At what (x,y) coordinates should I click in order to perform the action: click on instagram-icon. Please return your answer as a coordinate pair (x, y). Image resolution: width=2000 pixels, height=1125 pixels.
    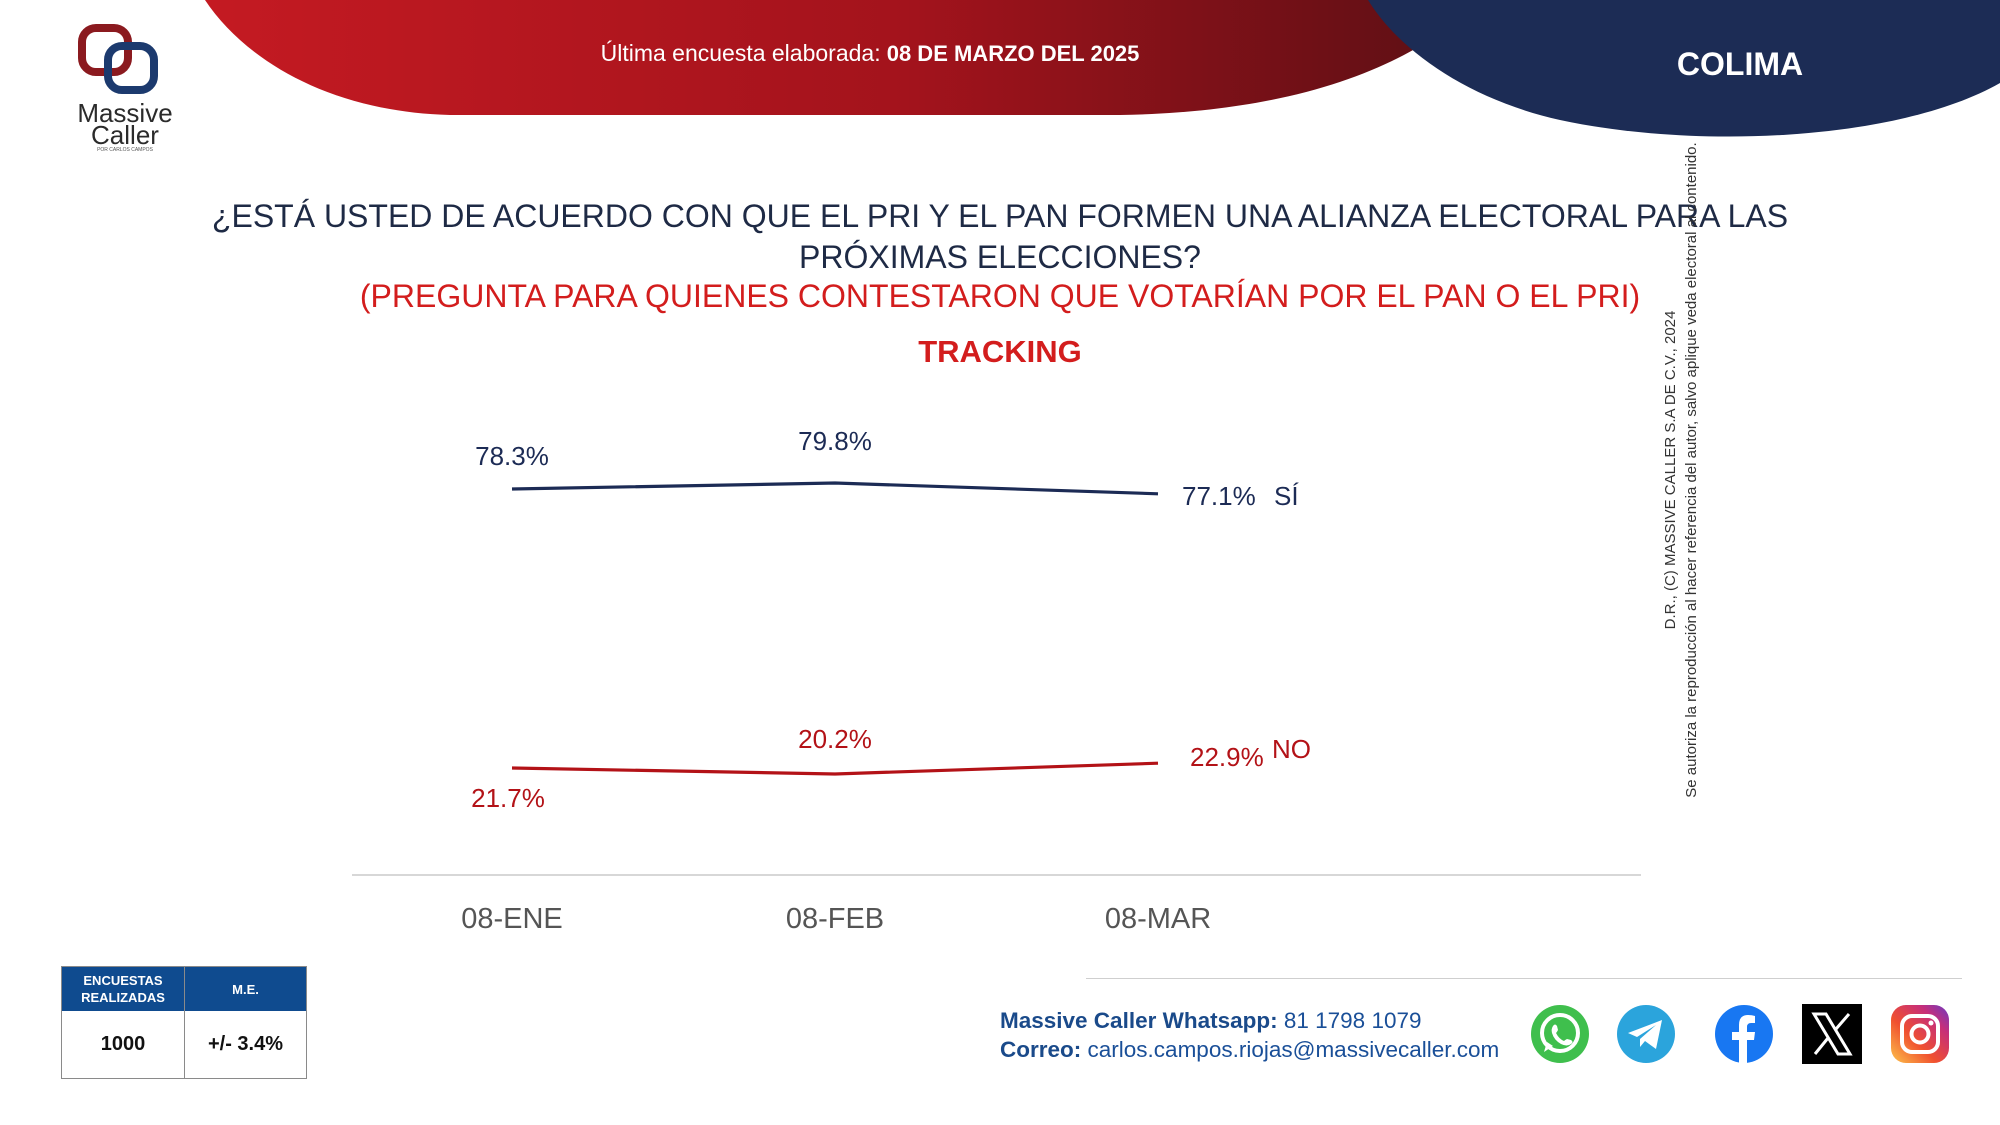
    Looking at the image, I should click on (1920, 1034).